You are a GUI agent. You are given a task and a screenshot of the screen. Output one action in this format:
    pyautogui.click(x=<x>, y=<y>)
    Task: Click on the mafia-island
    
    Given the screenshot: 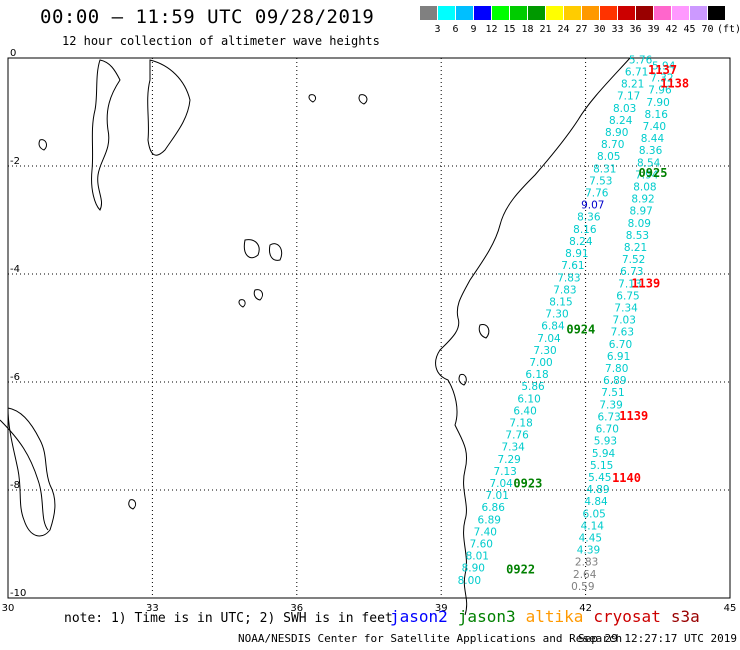 What is the action you would take?
    pyautogui.click(x=484, y=331)
    